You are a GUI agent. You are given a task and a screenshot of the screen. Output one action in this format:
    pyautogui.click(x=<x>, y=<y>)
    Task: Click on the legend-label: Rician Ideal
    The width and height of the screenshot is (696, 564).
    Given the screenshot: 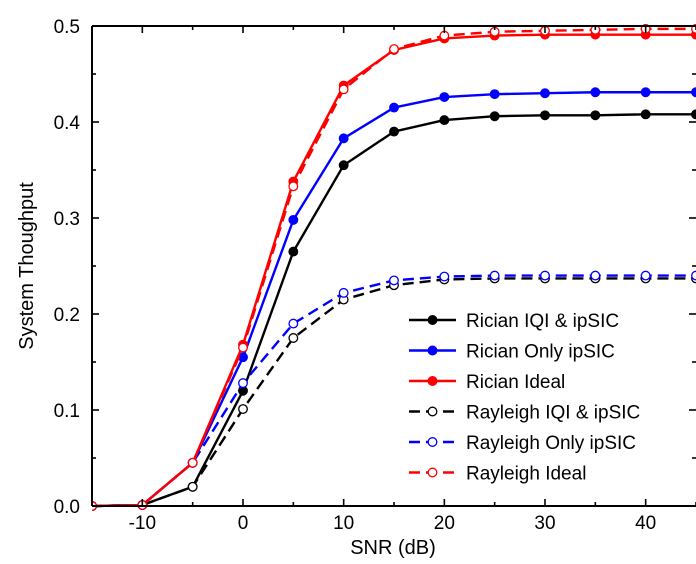 What is the action you would take?
    pyautogui.click(x=515, y=382)
    